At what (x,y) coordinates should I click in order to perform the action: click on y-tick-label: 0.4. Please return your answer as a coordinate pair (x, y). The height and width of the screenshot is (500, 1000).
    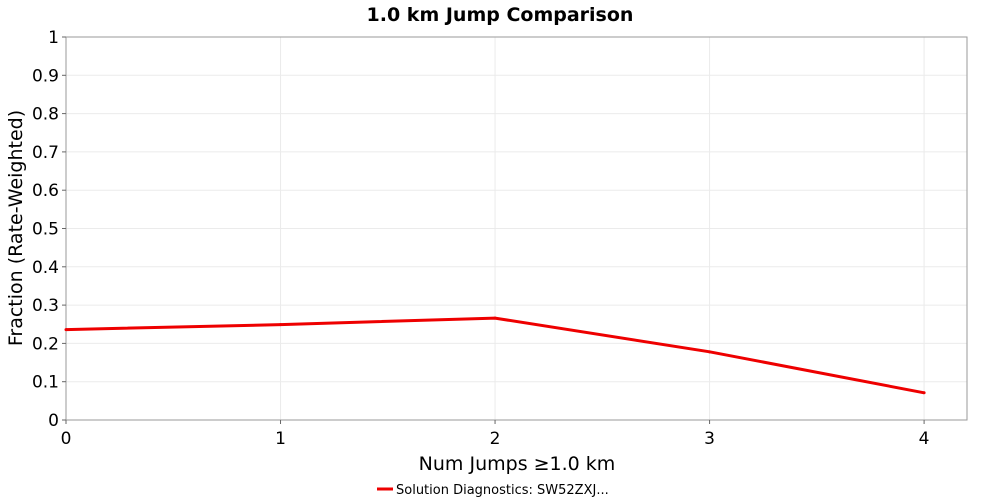
    Looking at the image, I should click on (45, 268).